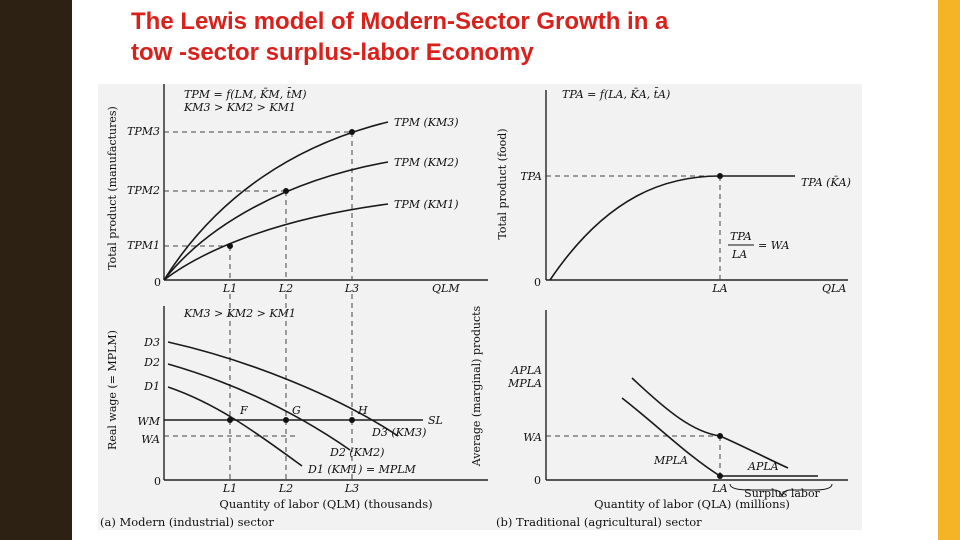  What do you see at coordinates (230, 420) in the screenshot?
I see `point-f` at bounding box center [230, 420].